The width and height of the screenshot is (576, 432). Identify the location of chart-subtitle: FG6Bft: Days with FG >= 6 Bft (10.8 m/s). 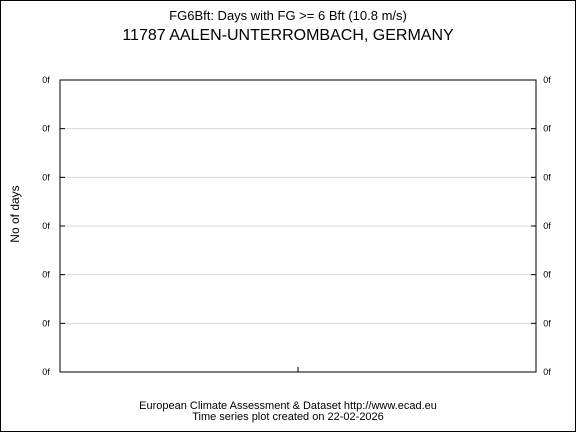
(288, 15).